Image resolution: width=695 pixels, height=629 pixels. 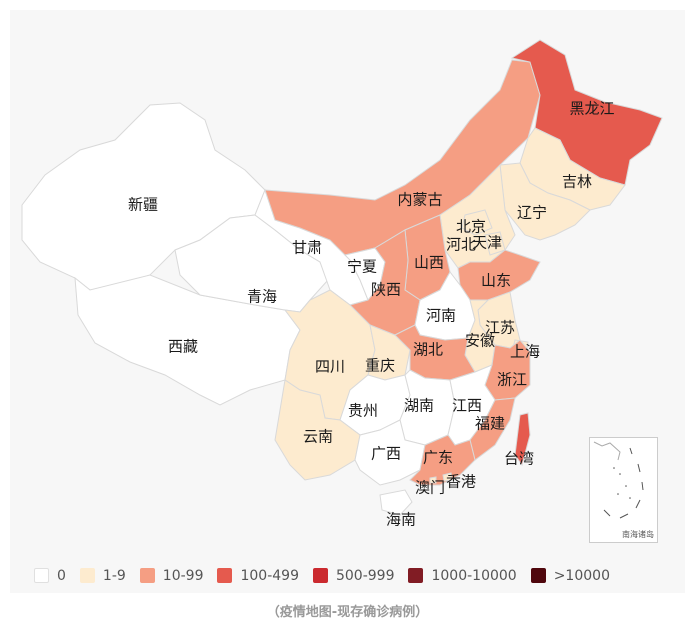 I want to click on province-label-ningxia: 宁夏, so click(x=362, y=267).